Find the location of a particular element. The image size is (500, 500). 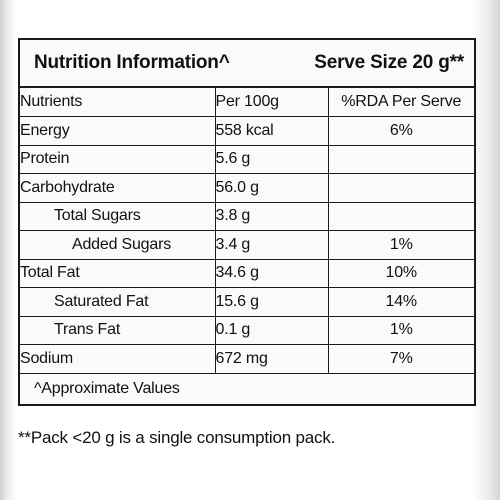

nutrient-per-100g: 34.6 g is located at coordinates (272, 273).